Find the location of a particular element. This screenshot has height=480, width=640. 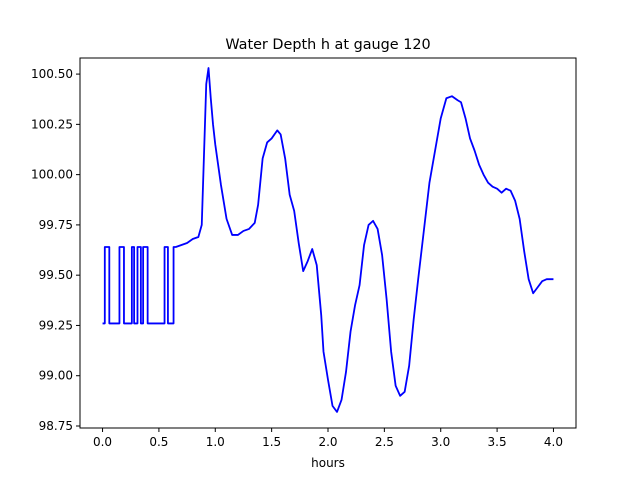

y-tick-label: 100.50 is located at coordinates (52, 74).